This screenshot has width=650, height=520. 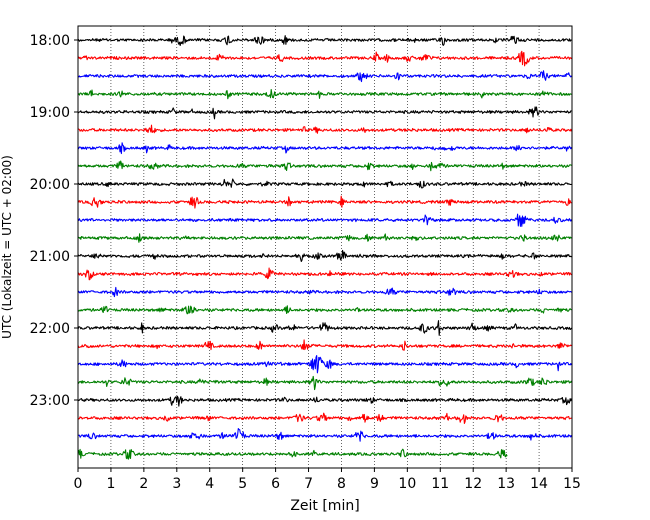 I want to click on x-tick-label: 15, so click(x=572, y=484).